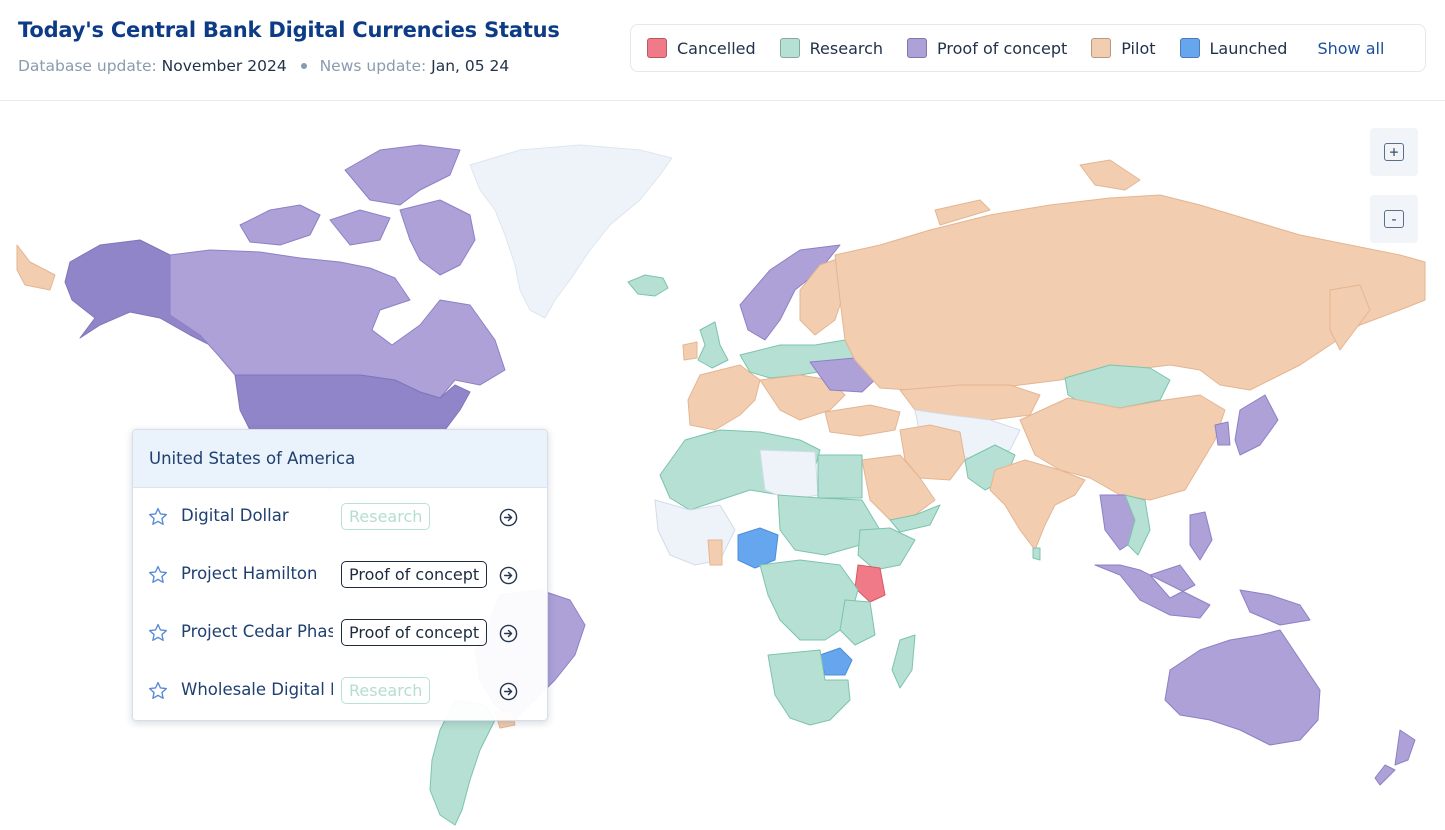 Image resolution: width=1445 pixels, height=830 pixels. I want to click on country-sweden-finland, so click(822, 296).